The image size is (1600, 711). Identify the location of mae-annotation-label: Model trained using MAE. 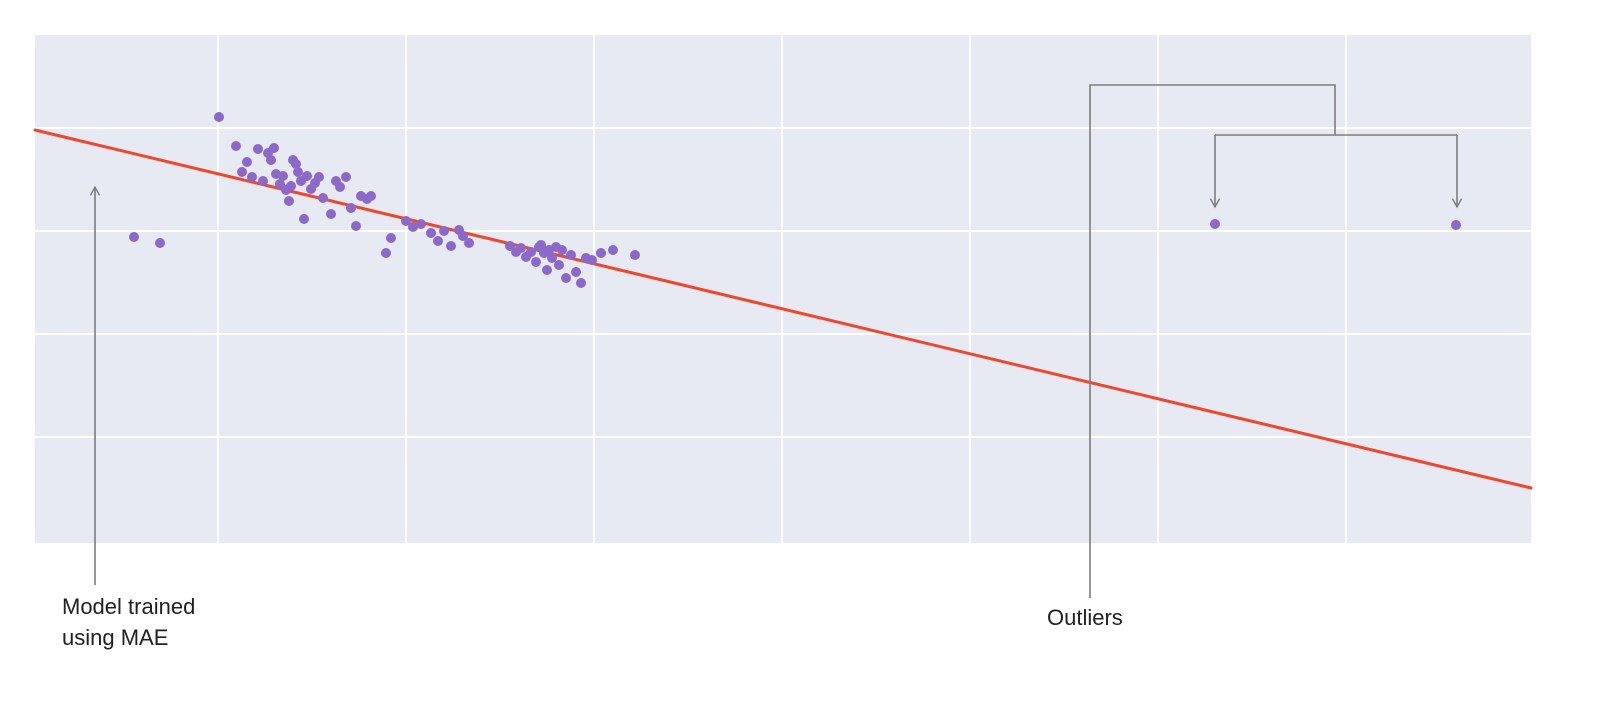
(129, 622).